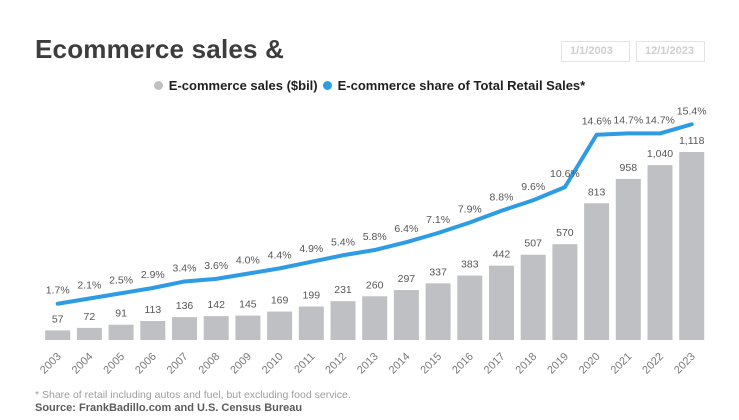 The image size is (739, 420). Describe the element at coordinates (692, 246) in the screenshot. I see `bar-2023` at that location.